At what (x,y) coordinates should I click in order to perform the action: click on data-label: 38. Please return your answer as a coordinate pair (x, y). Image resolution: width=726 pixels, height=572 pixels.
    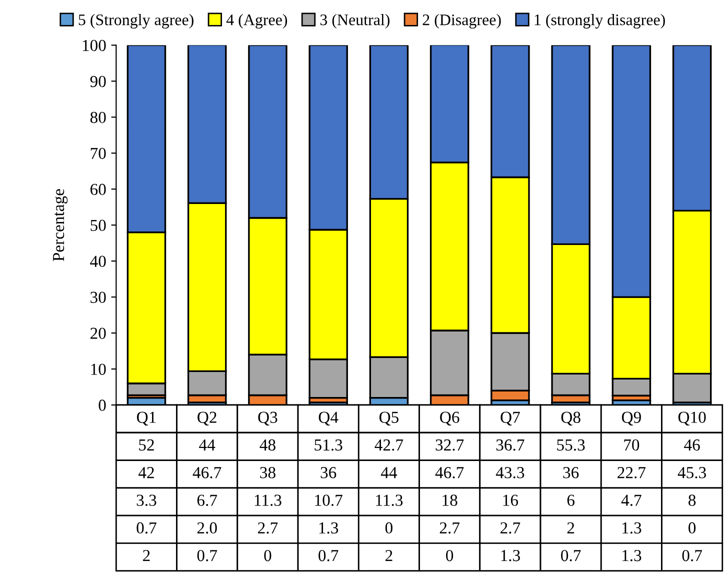
    Looking at the image, I should click on (268, 472).